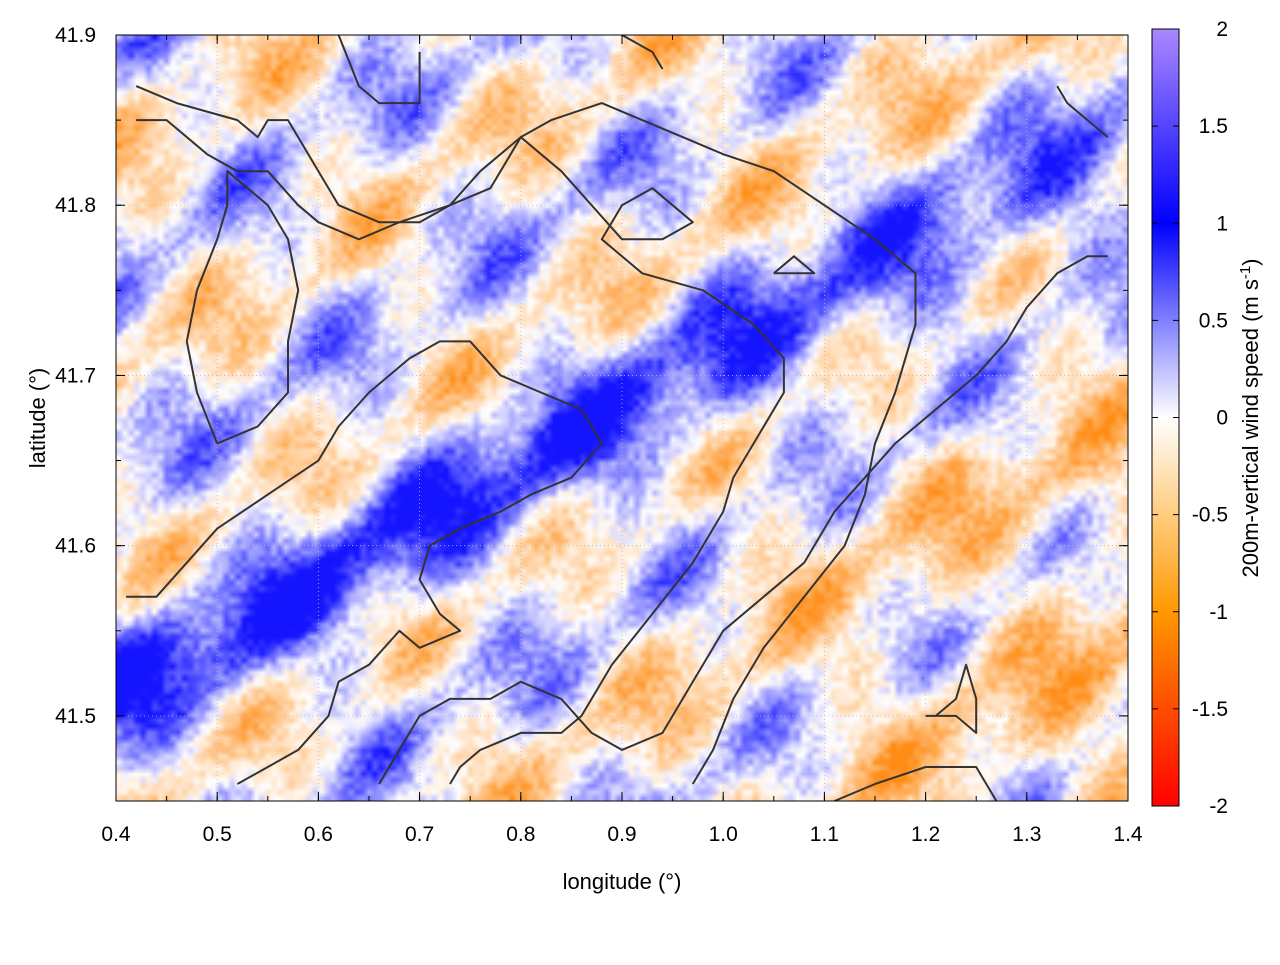 The image size is (1280, 965). I want to click on colorbar-tick-label: 1.5, so click(1213, 126).